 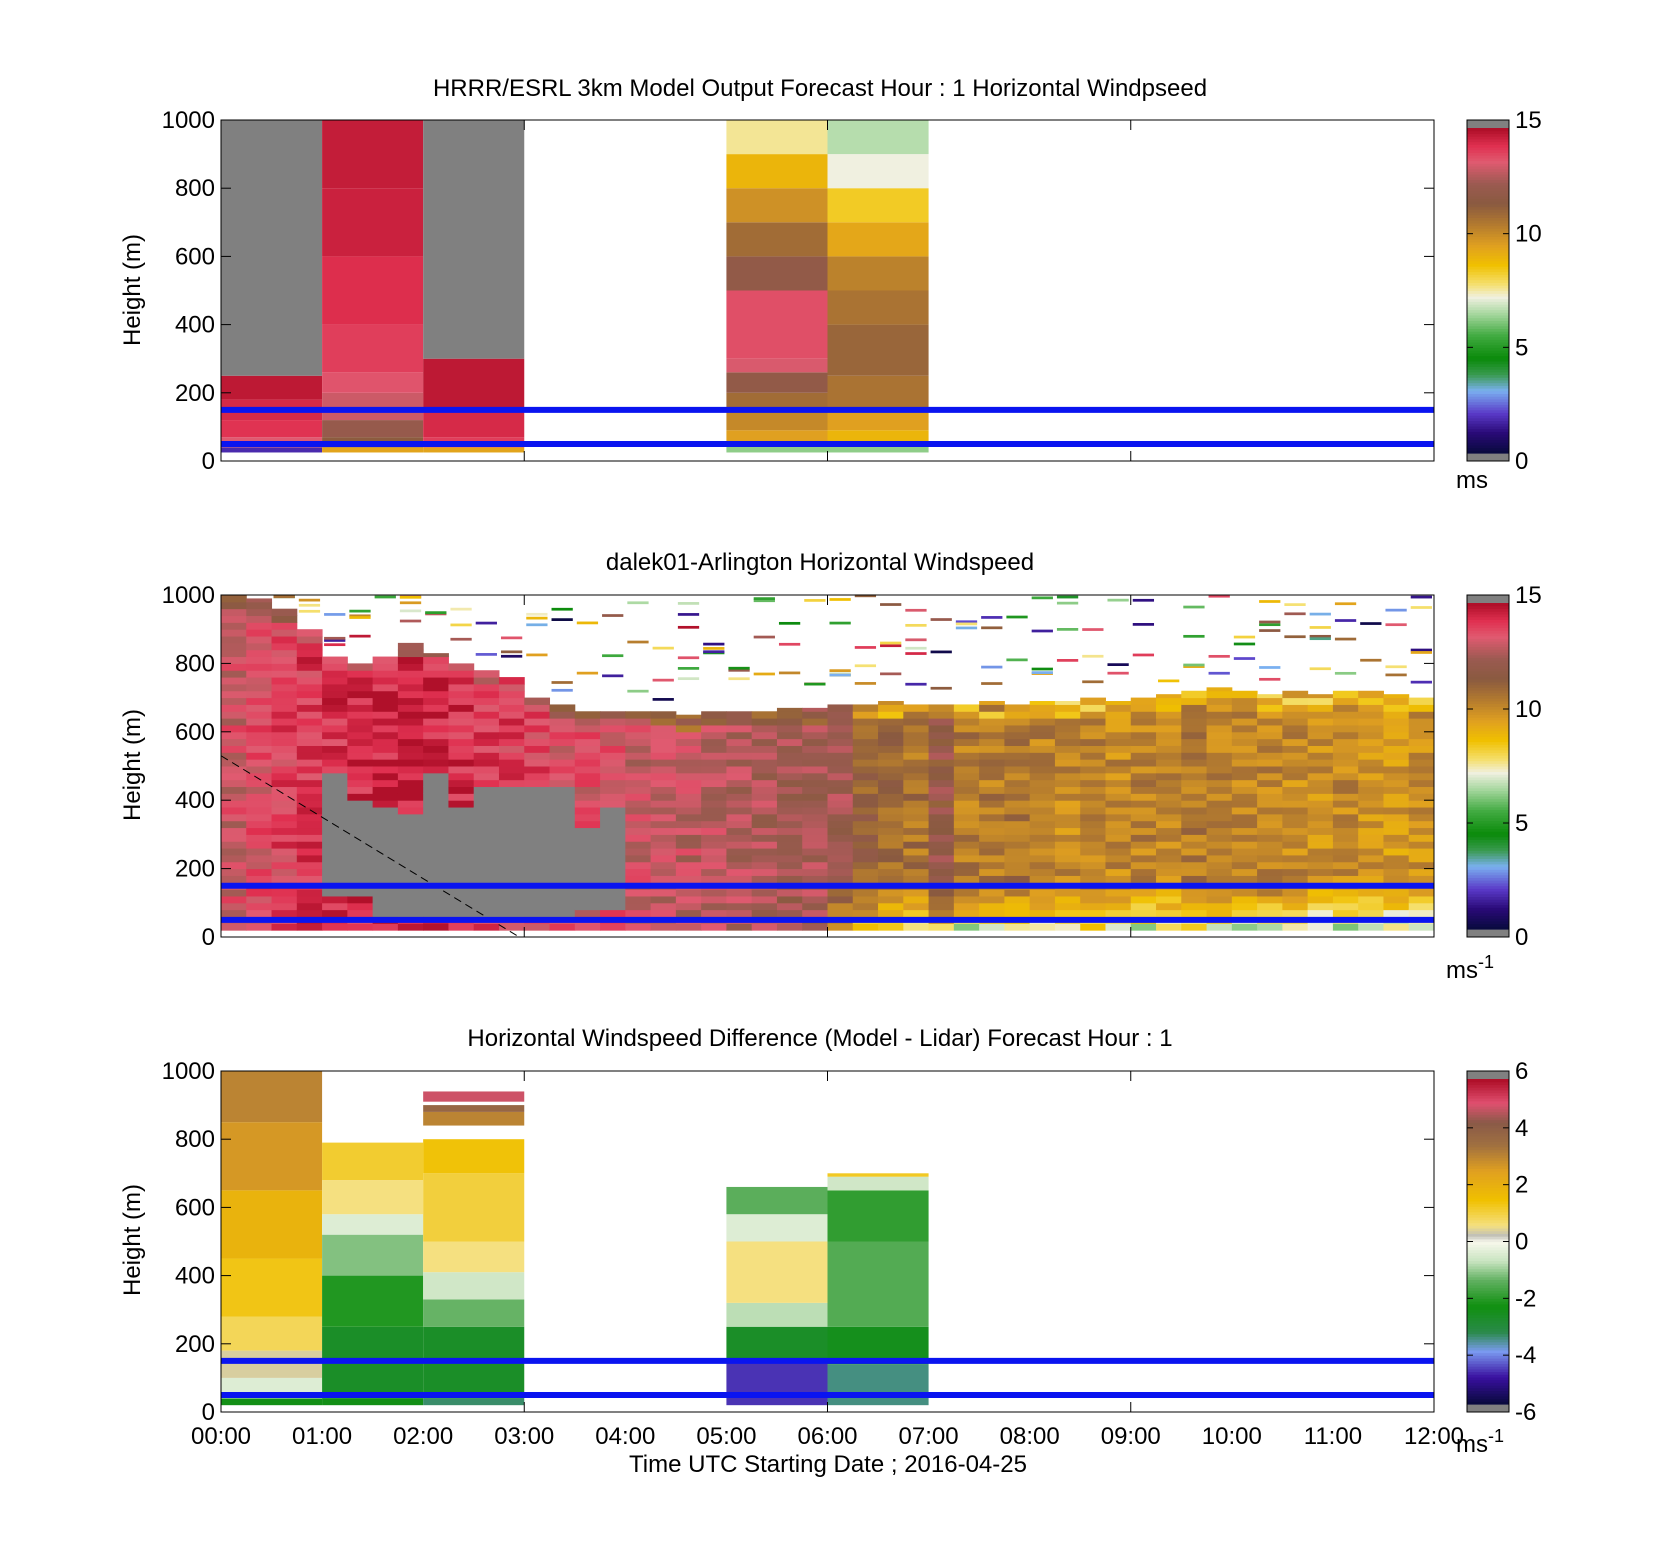 What do you see at coordinates (195, 869) in the screenshot?
I see `y-tick-label: 200` at bounding box center [195, 869].